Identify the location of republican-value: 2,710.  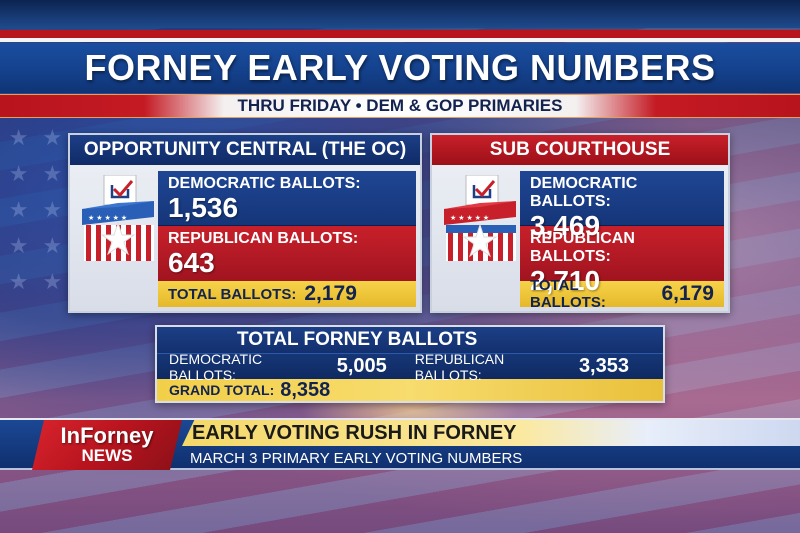
(565, 280).